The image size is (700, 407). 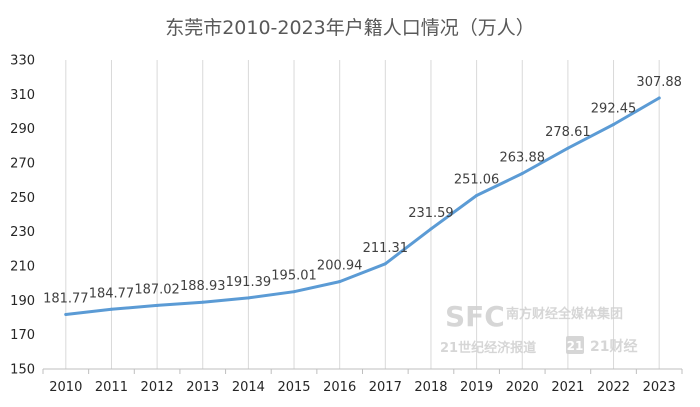 I want to click on y-tick-label-330: 330, so click(x=22, y=61).